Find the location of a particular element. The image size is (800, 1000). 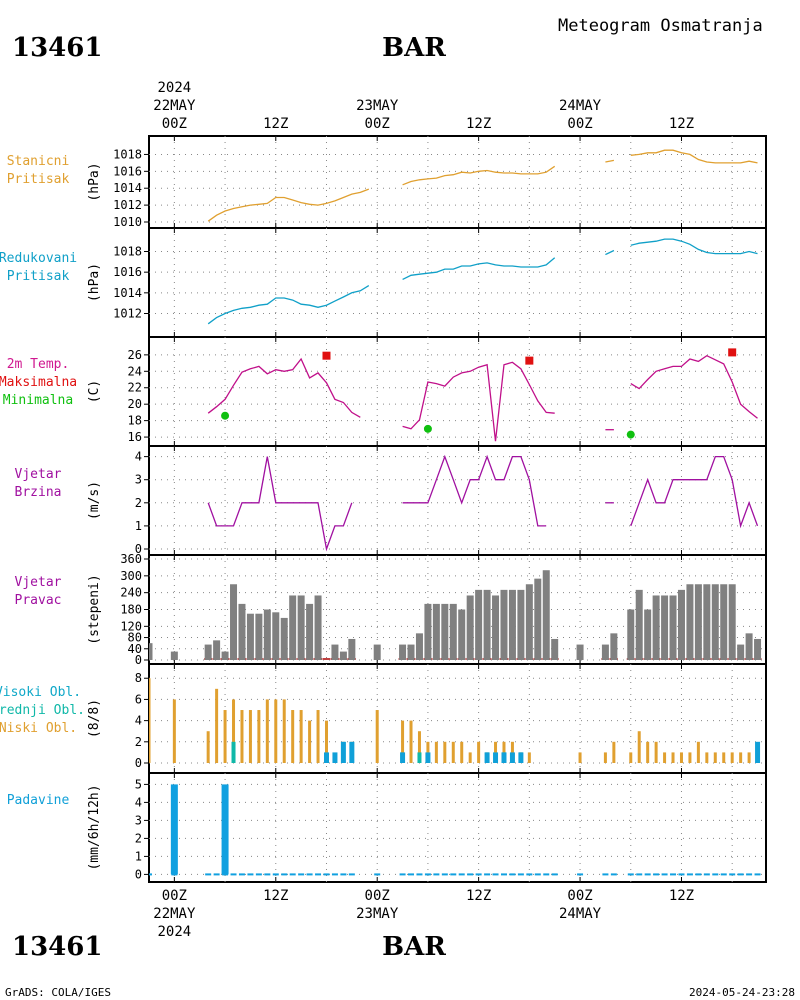

y-tick-label: 360 is located at coordinates (131, 559).